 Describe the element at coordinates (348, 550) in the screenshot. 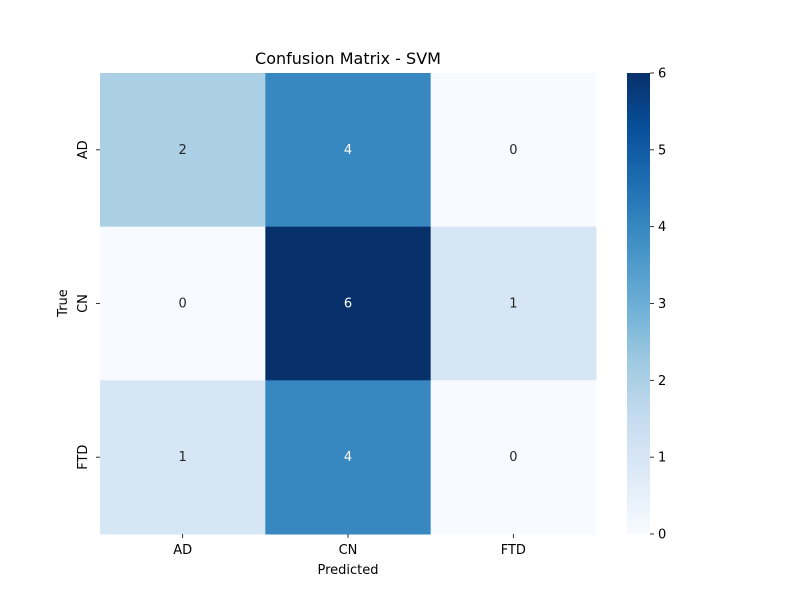

I see `x-tick-label: CN` at that location.